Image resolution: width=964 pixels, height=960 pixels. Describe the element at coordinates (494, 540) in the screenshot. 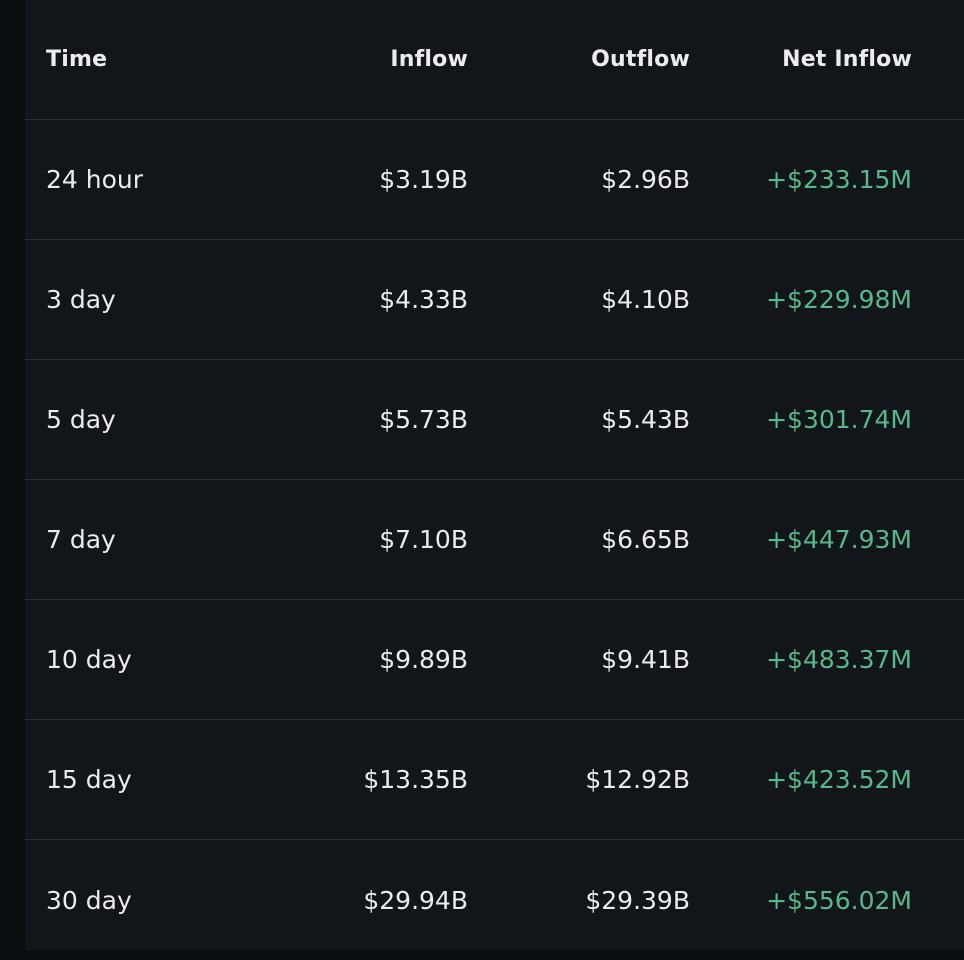

I see `table-row: 7 day $7.10B $6.65B +$447.93M` at that location.